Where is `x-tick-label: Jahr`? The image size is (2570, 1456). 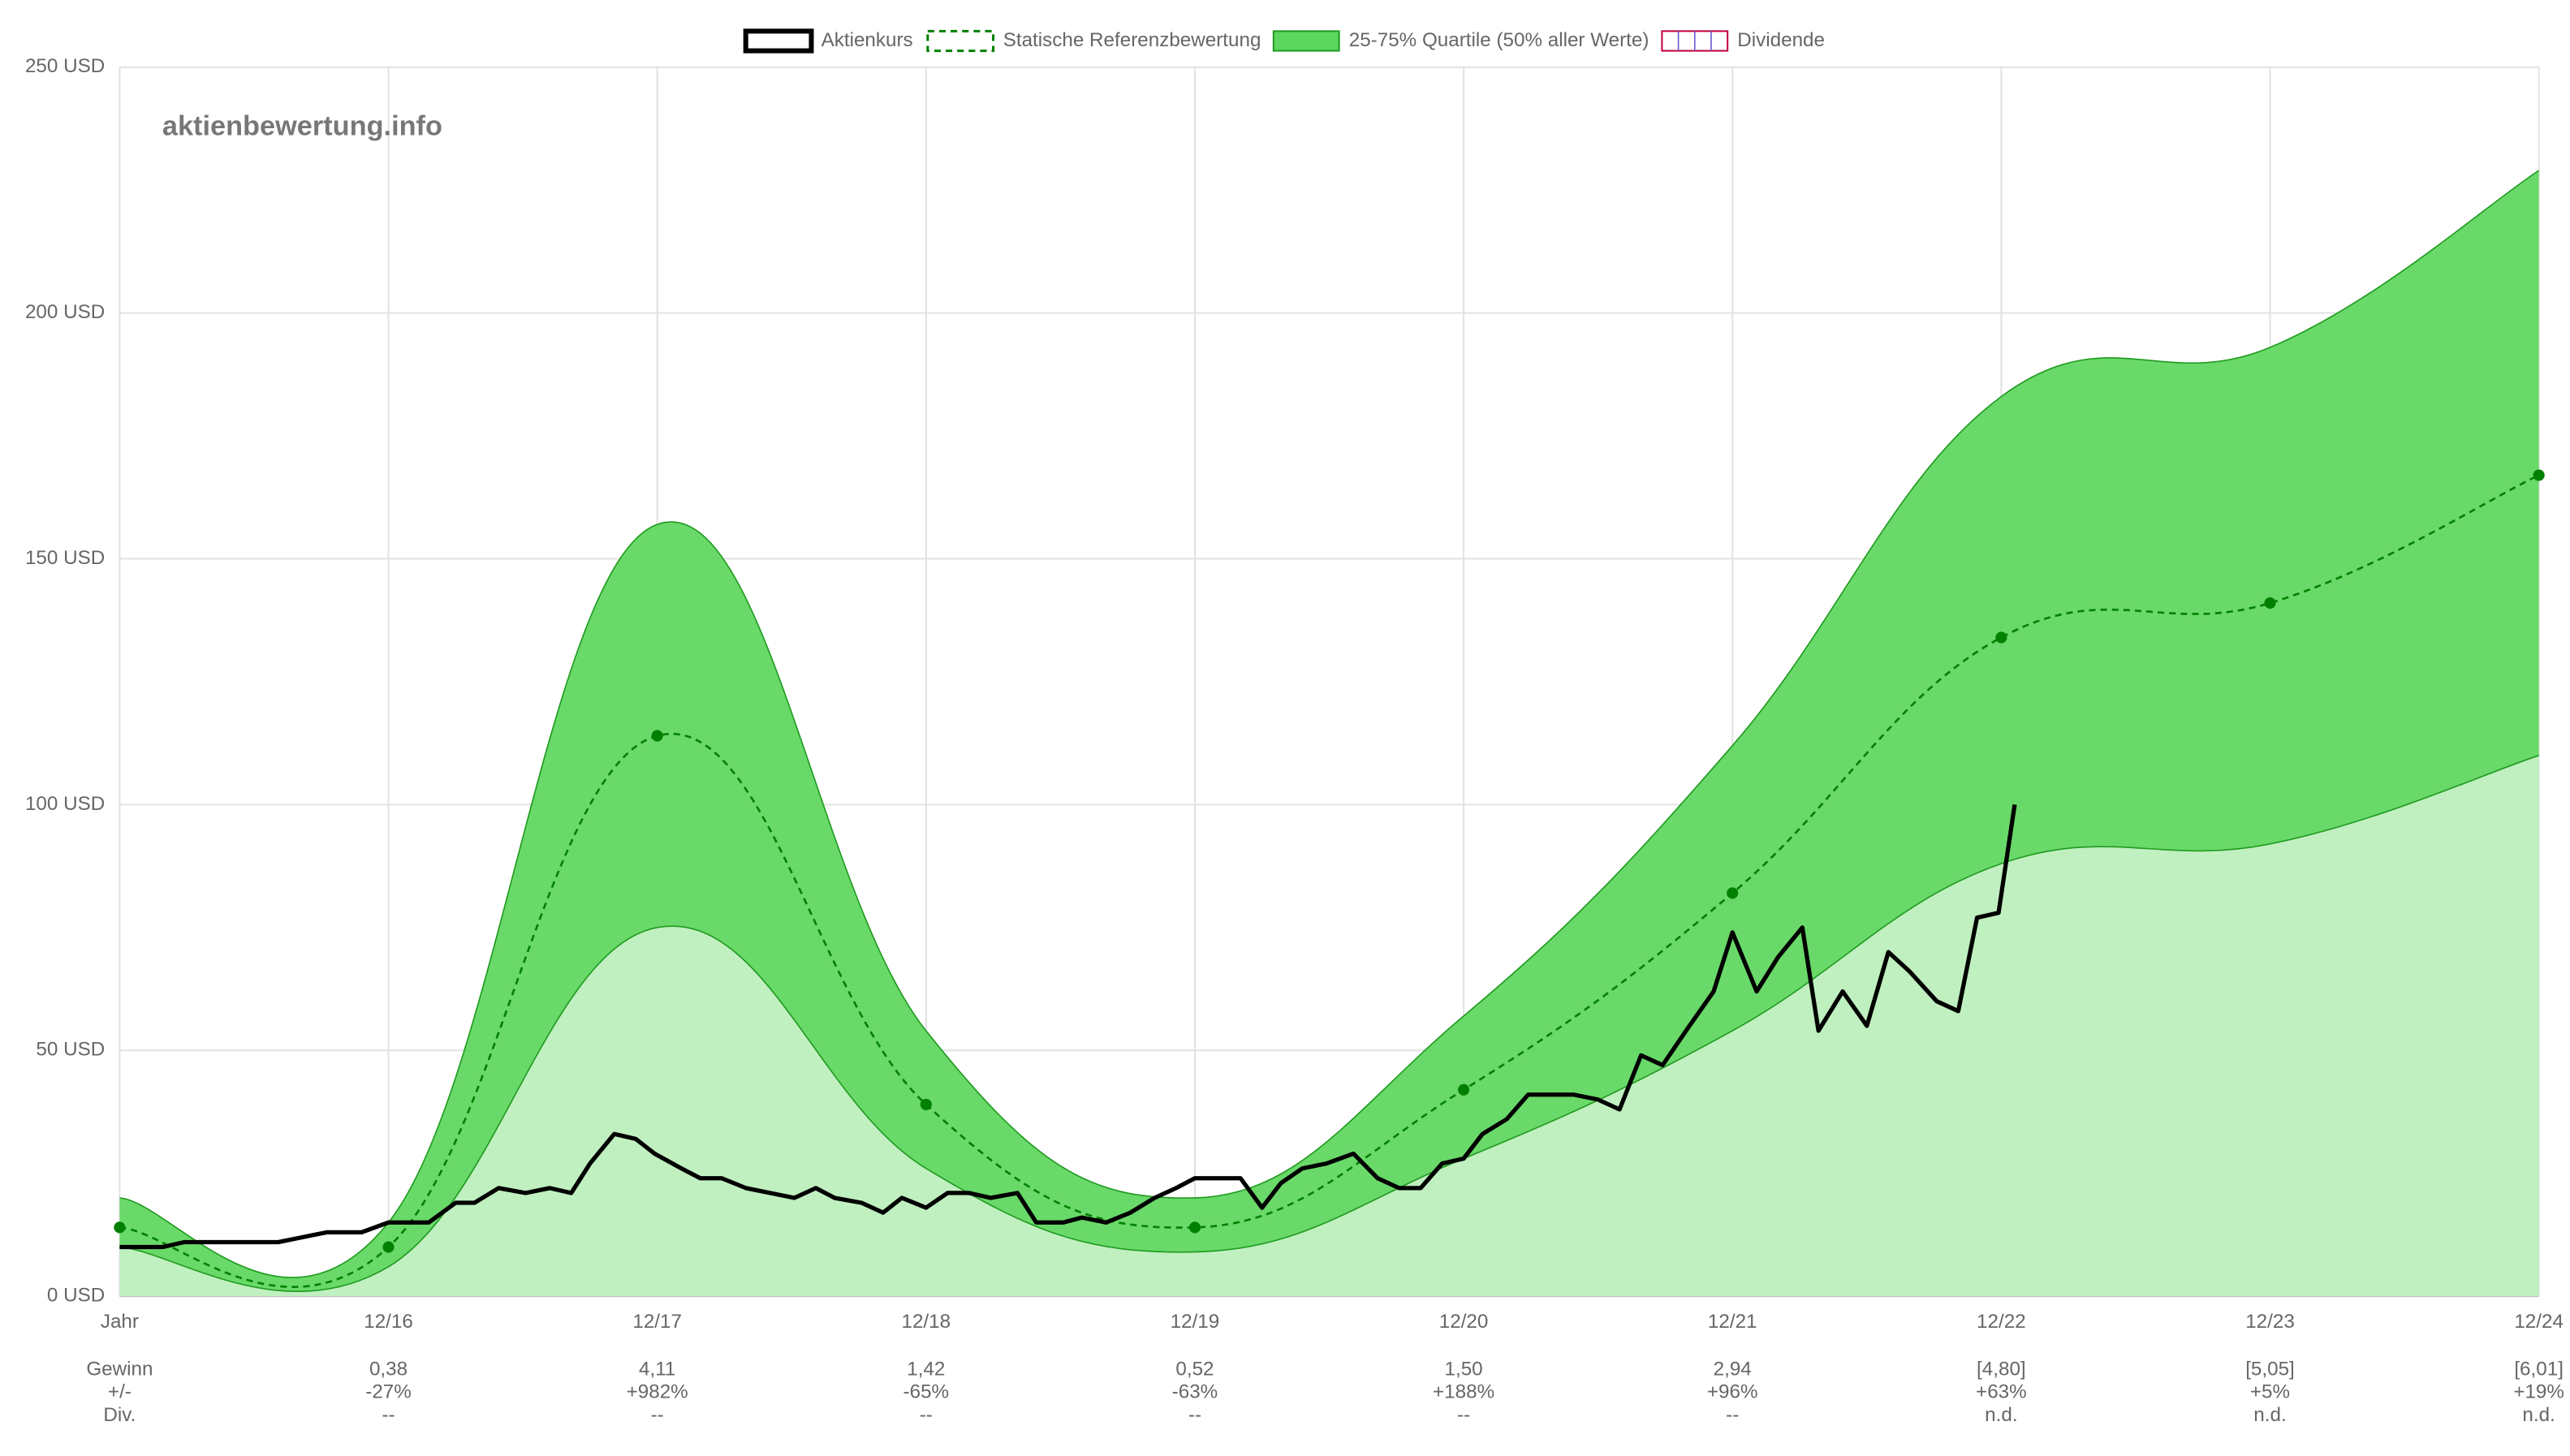
x-tick-label: Jahr is located at coordinates (120, 1322).